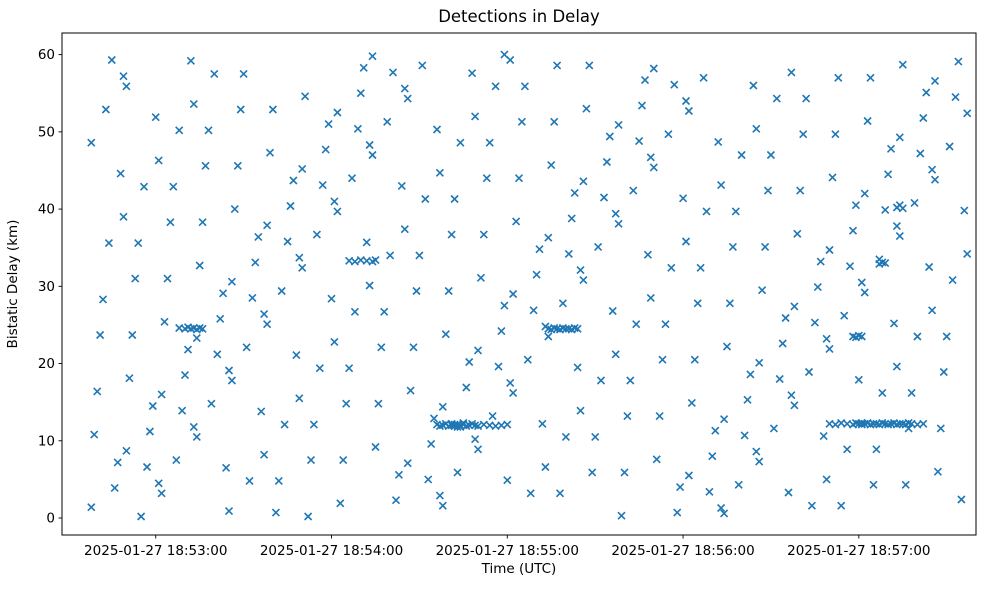 The image size is (989, 595). What do you see at coordinates (507, 551) in the screenshot?
I see `x-tick-label: 2025-01-27 18:55:00` at bounding box center [507, 551].